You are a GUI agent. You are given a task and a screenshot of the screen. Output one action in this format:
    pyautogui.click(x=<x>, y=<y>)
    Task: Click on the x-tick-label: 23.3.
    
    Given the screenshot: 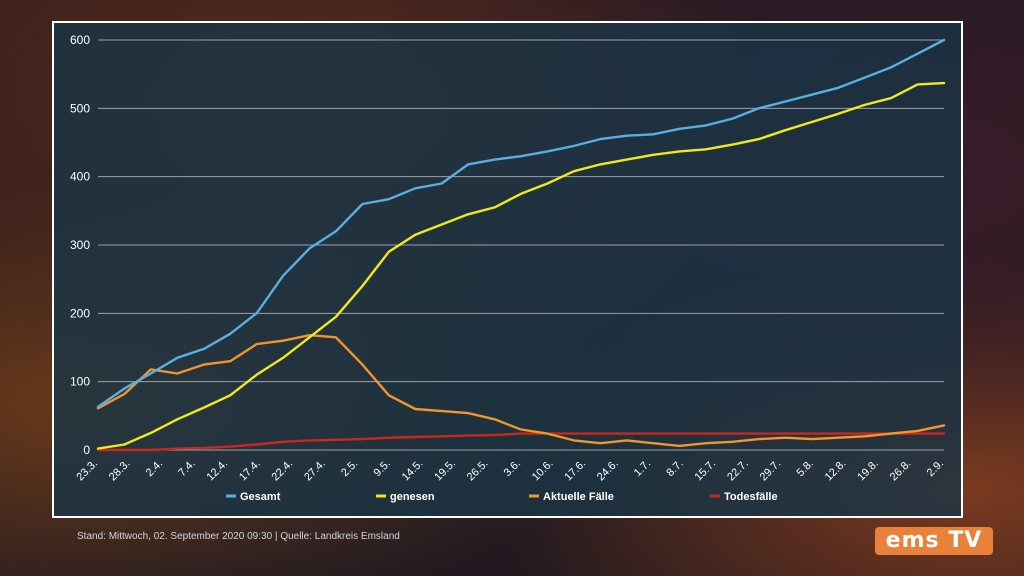 What is the action you would take?
    pyautogui.click(x=87, y=471)
    